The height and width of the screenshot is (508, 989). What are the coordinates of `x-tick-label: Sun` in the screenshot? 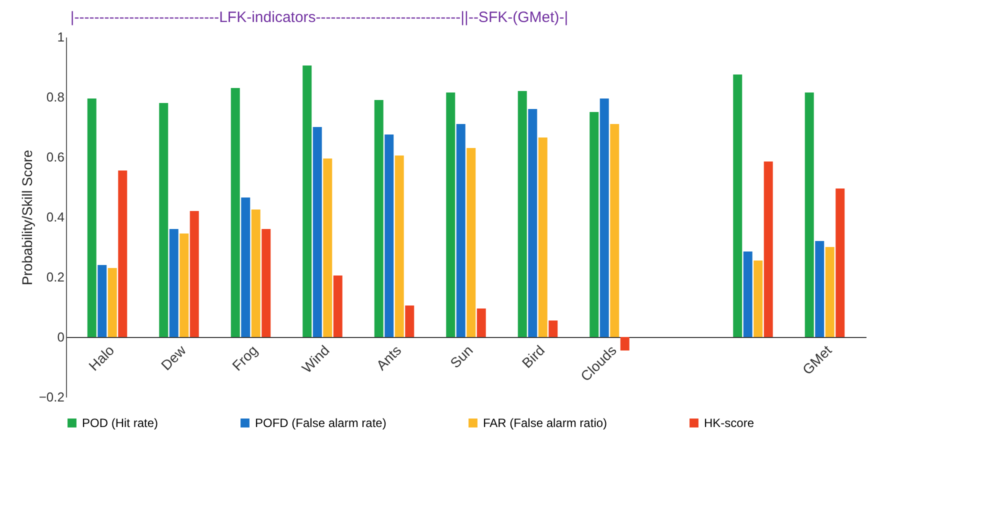 It's located at (461, 357).